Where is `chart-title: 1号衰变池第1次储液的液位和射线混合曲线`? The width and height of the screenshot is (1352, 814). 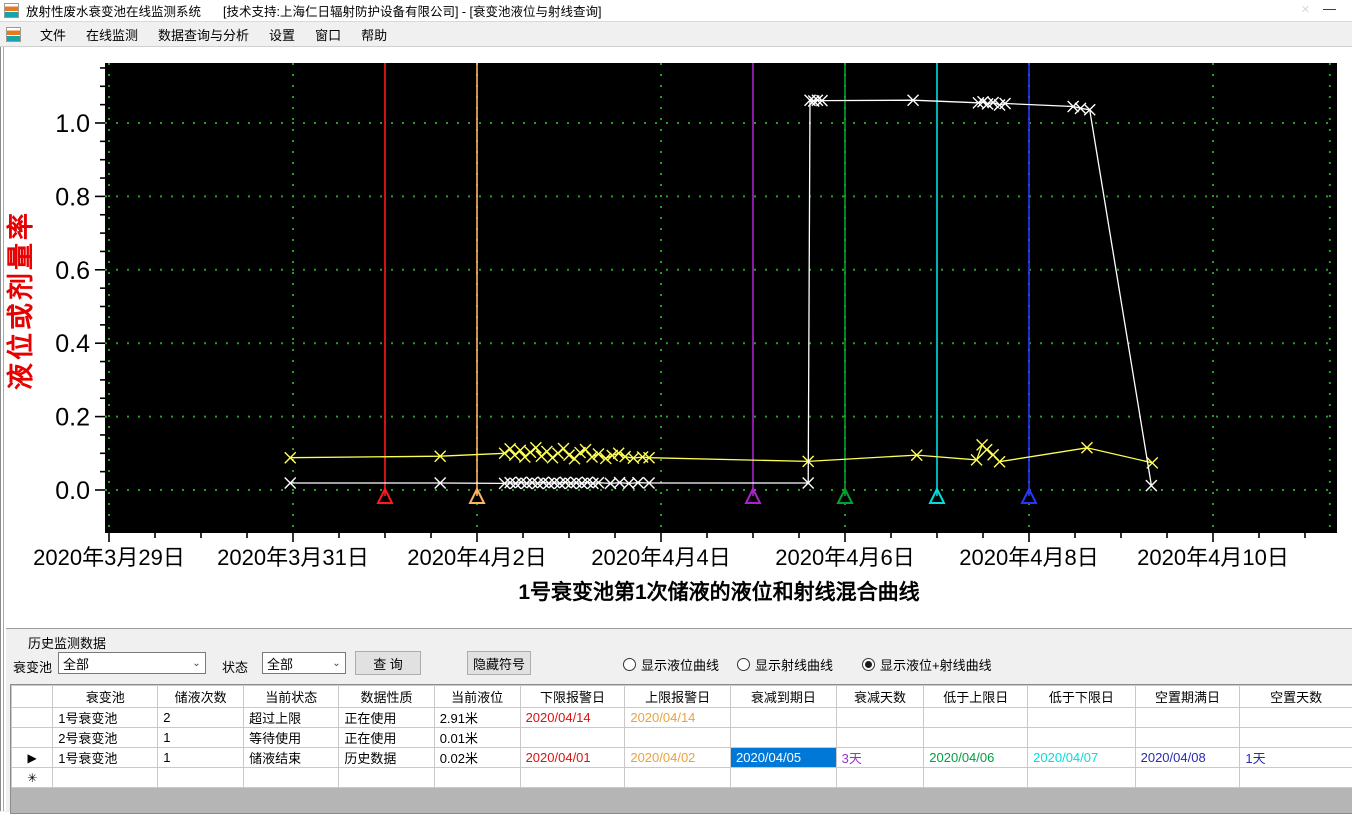
chart-title: 1号衰变池第1次储液的液位和射线混合曲线 is located at coordinates (718, 592).